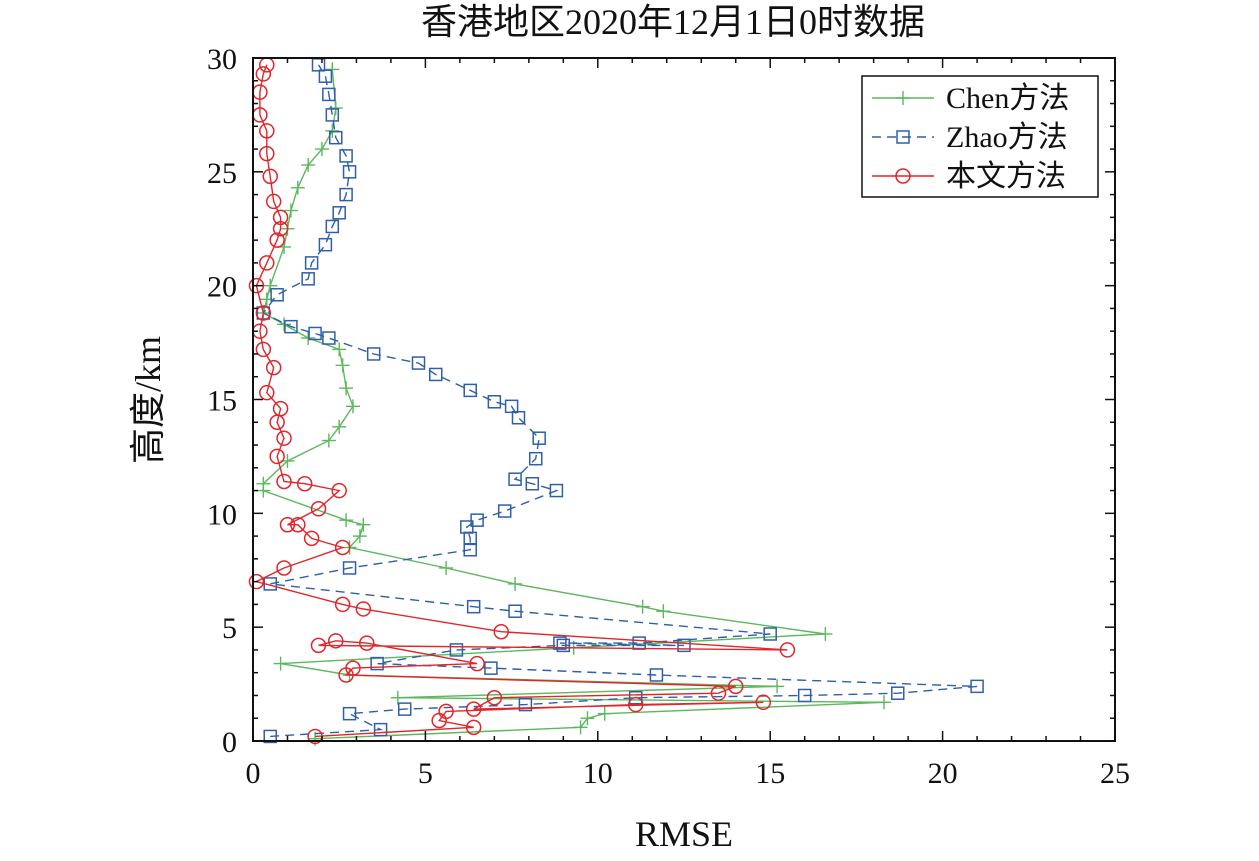 This screenshot has height=861, width=1259. Describe the element at coordinates (943, 773) in the screenshot. I see `x-tick-label: 20` at that location.